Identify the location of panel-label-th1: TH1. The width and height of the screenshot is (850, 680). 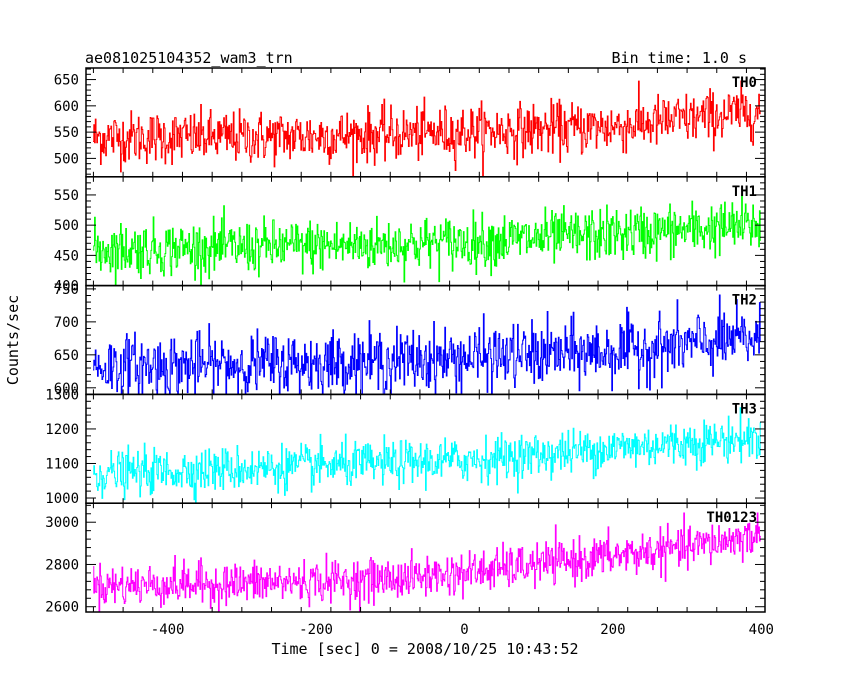
(744, 192).